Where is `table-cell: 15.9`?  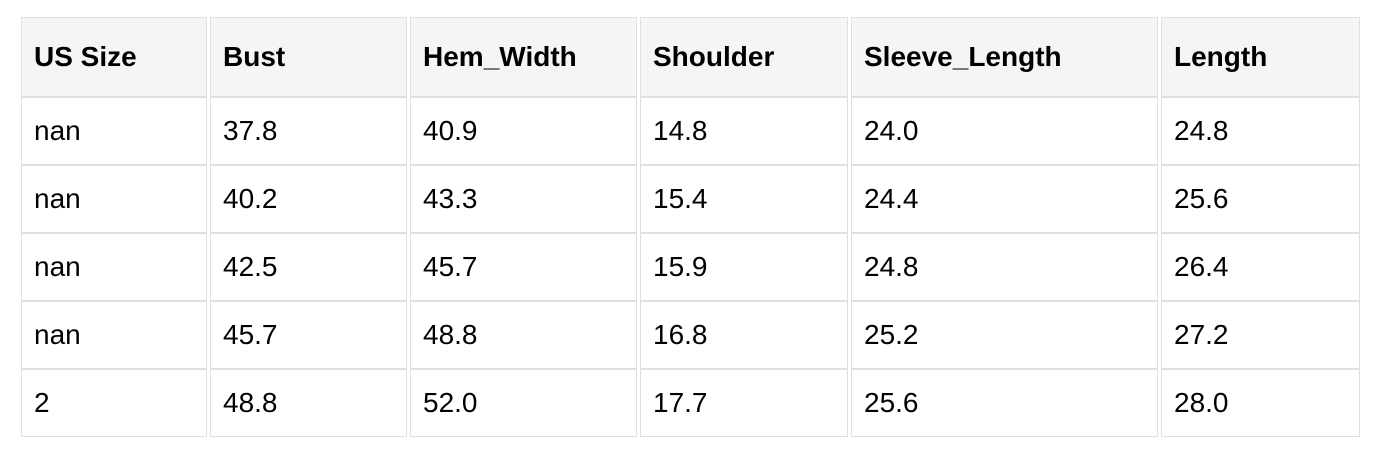
table-cell: 15.9 is located at coordinates (744, 267).